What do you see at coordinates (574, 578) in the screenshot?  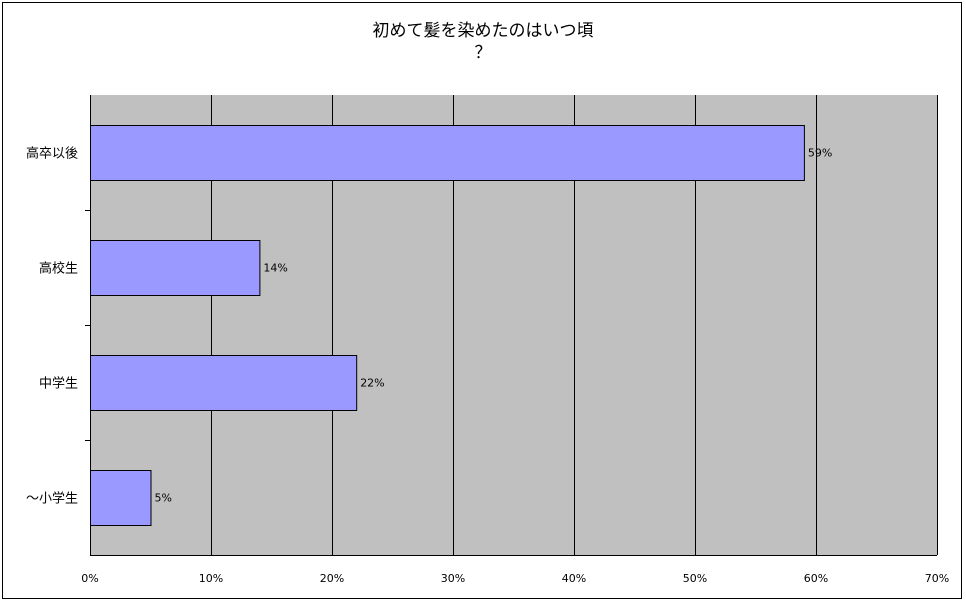 I see `x-tick-label: 40%` at bounding box center [574, 578].